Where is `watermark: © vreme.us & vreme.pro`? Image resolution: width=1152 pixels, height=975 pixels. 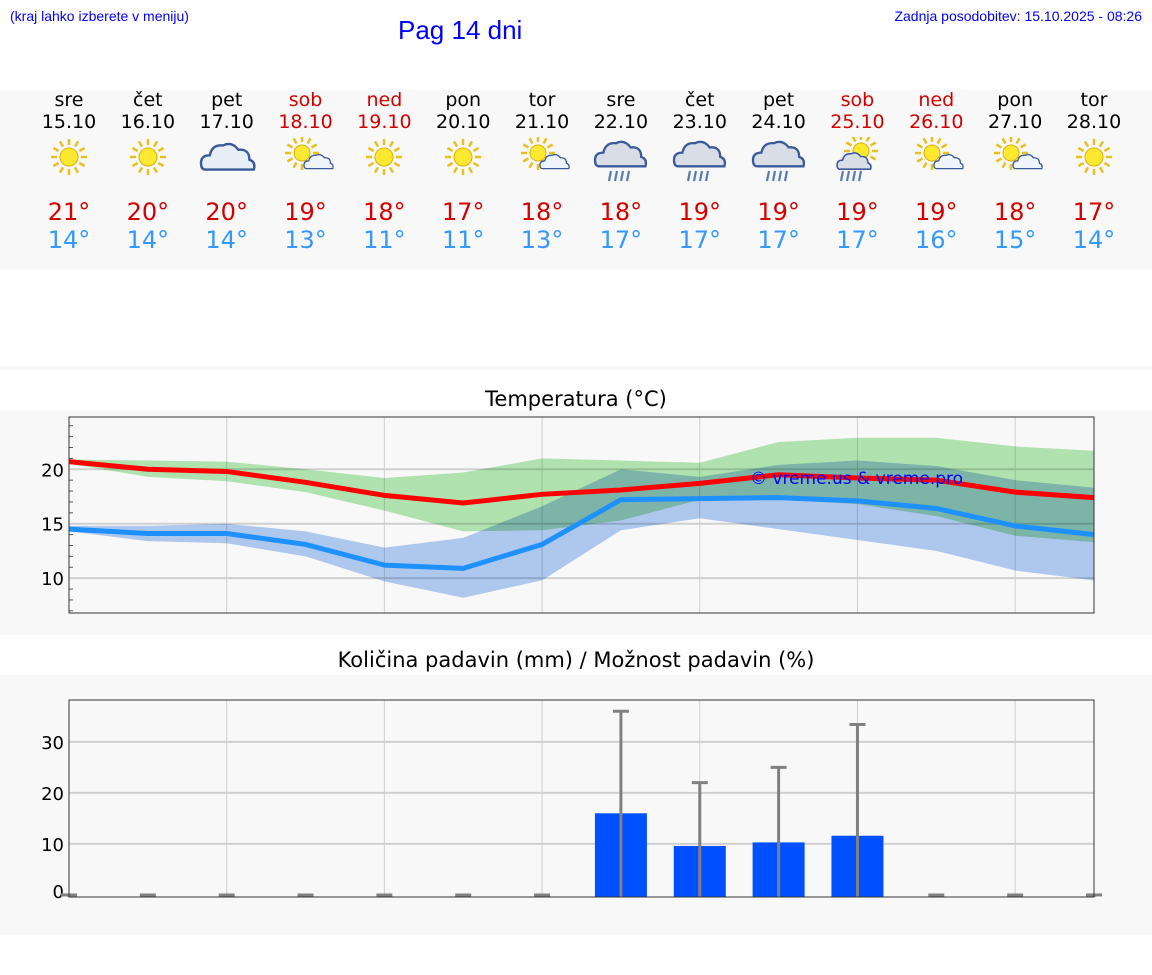 watermark: © vreme.us & vreme.pro is located at coordinates (856, 479).